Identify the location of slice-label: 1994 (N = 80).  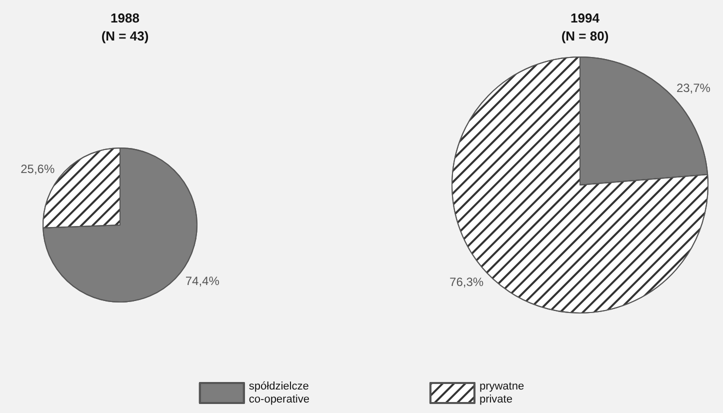
(585, 27).